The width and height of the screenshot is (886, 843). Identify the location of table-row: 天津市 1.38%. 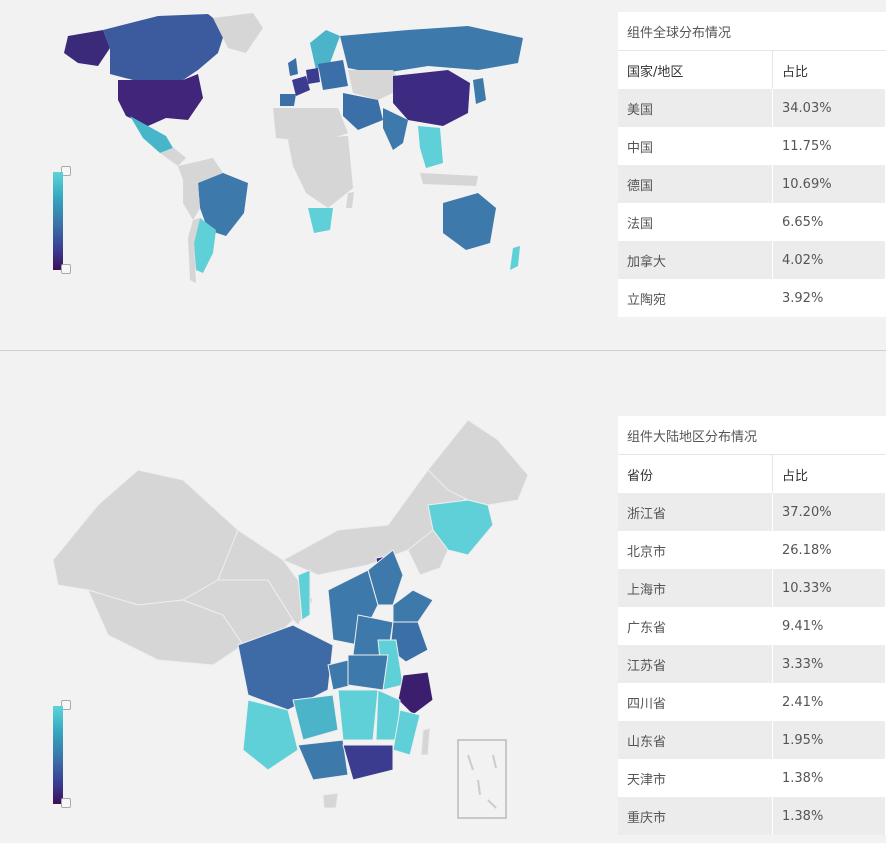
(752, 778).